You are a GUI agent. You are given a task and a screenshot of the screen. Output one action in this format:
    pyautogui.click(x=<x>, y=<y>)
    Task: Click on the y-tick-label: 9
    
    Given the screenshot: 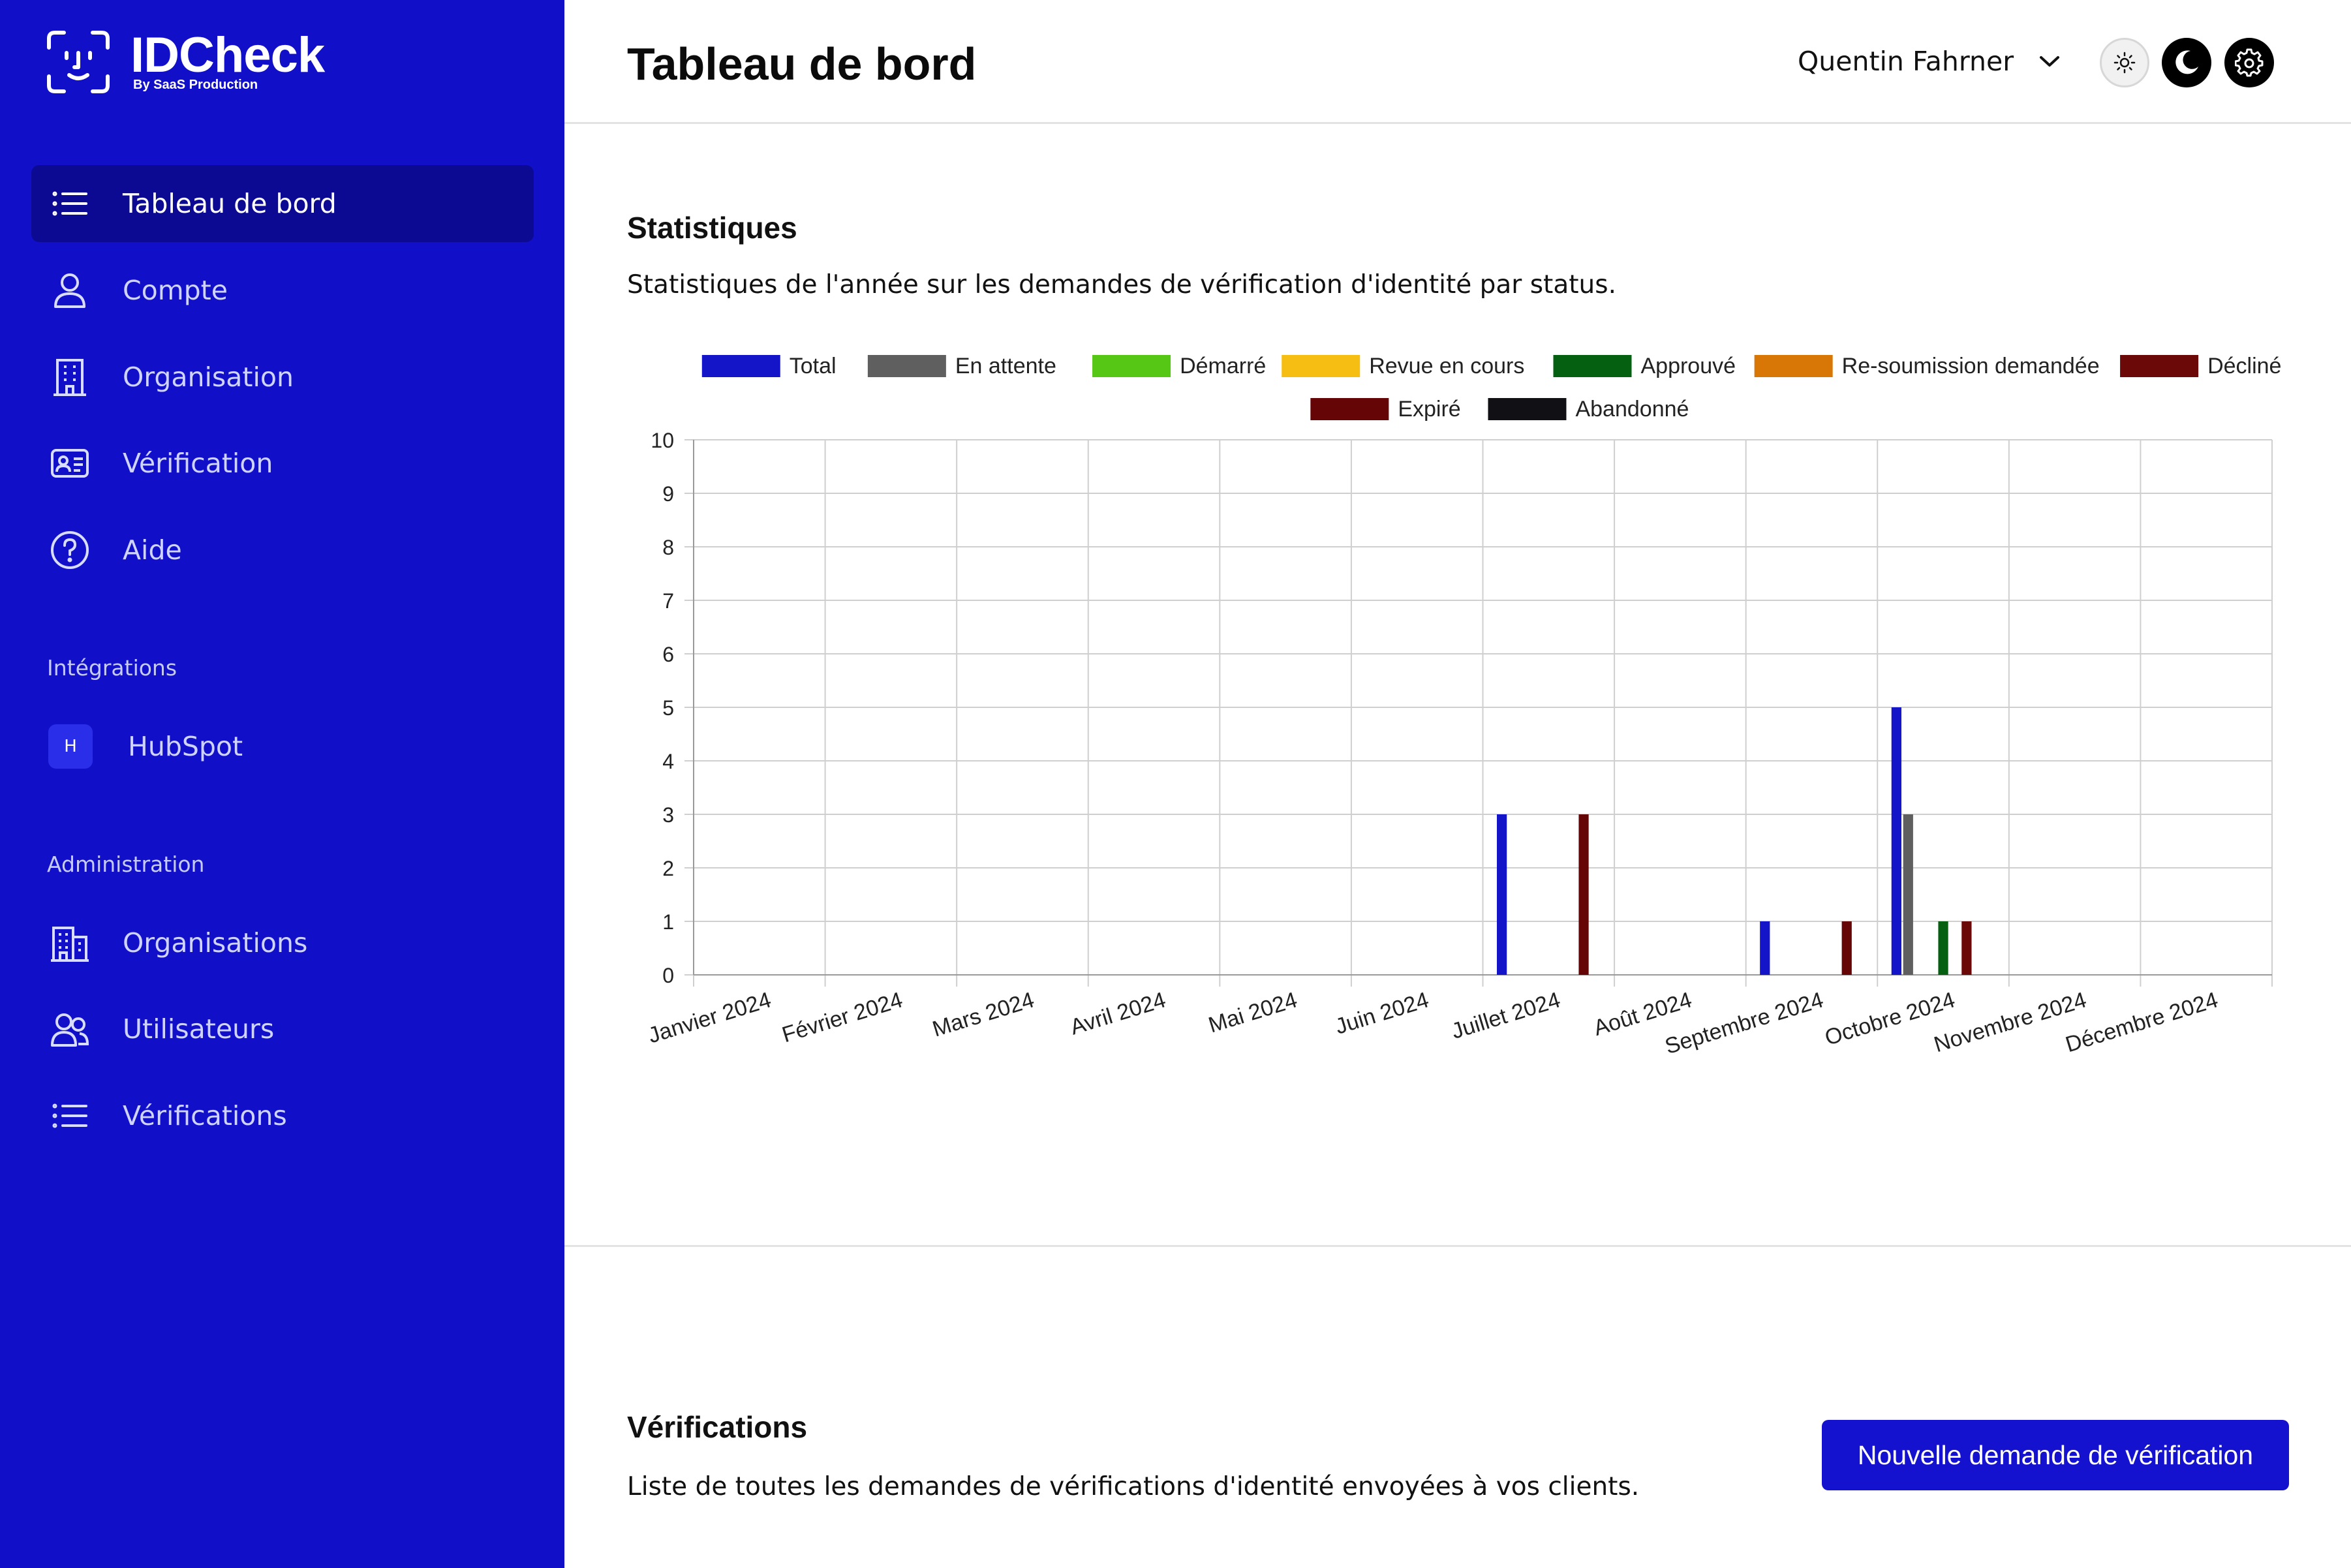 What is the action you would take?
    pyautogui.click(x=668, y=494)
    